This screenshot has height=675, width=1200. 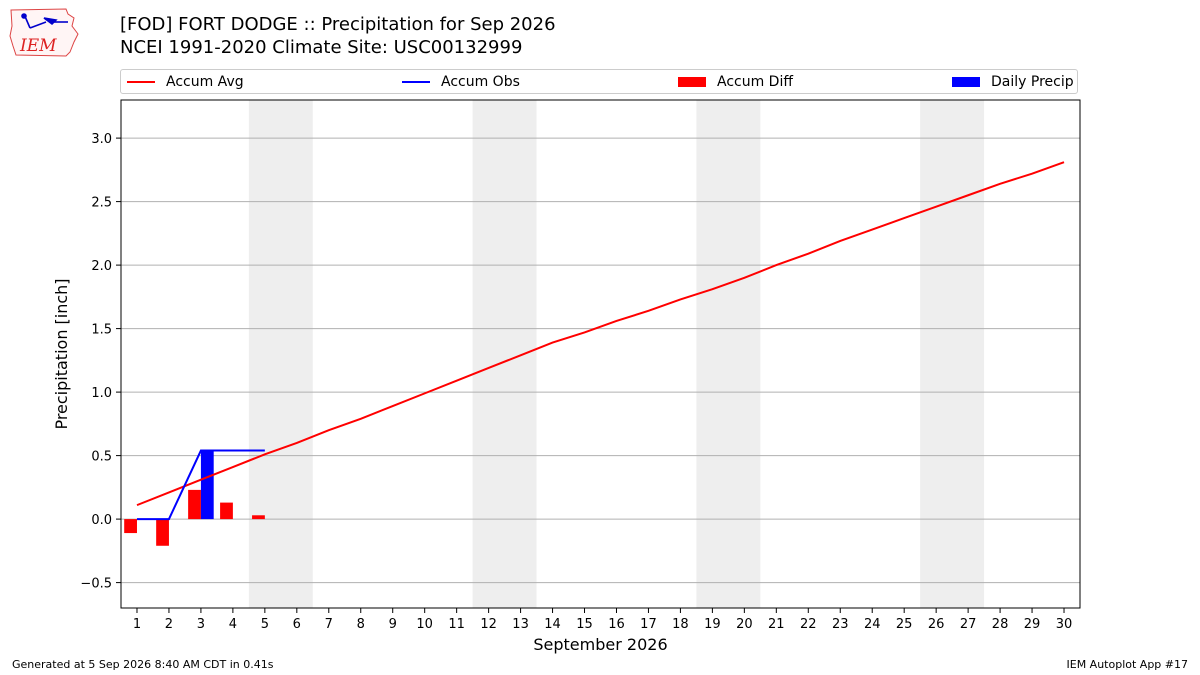 I want to click on x-tick-label-23: 23, so click(x=840, y=624).